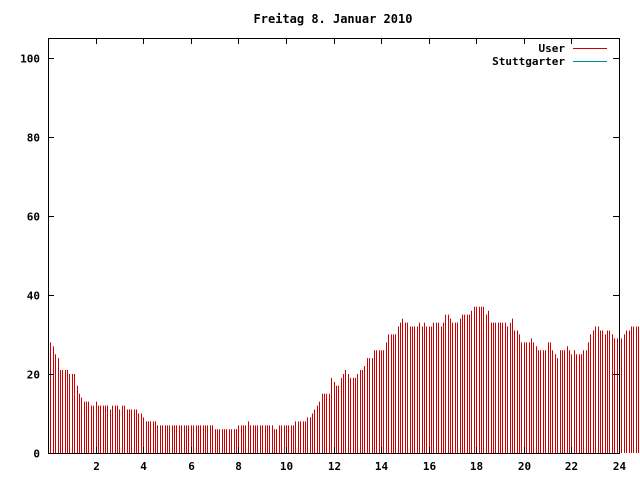 This screenshot has width=640, height=480. I want to click on y-tick-label: 80, so click(33, 138).